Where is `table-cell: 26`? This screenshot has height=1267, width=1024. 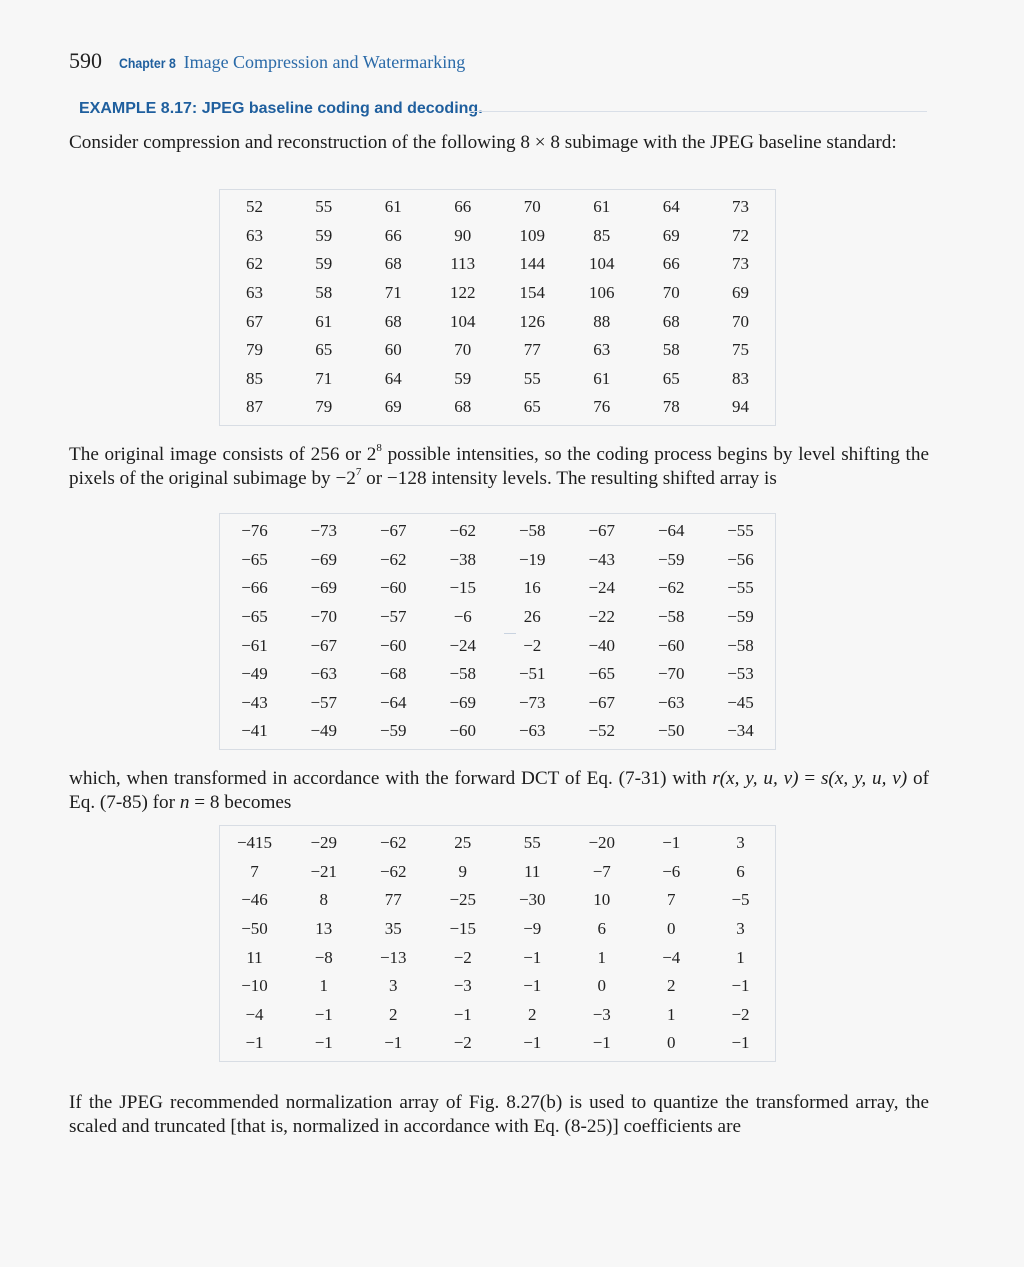 table-cell: 26 is located at coordinates (532, 617).